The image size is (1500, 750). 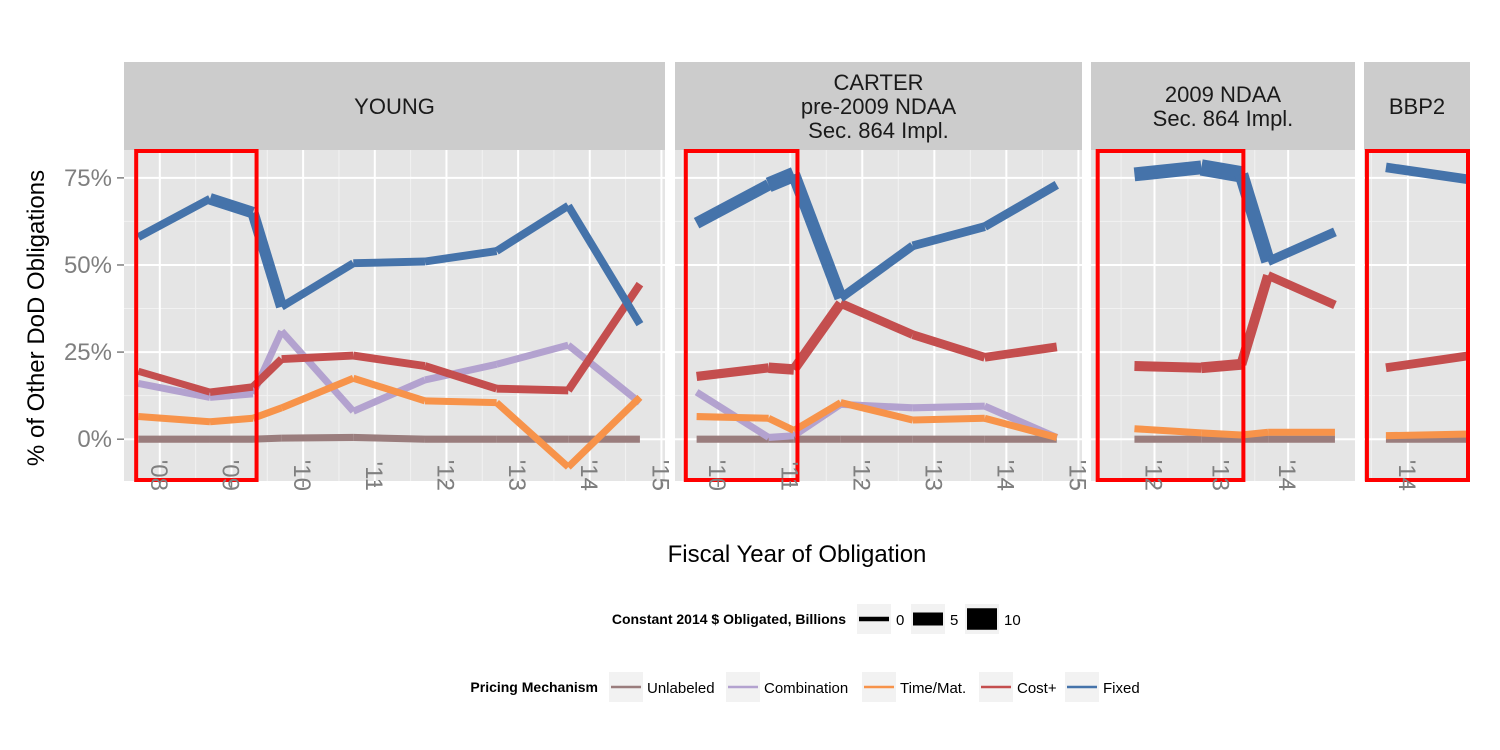 I want to click on y-axis-title: % of Other DoD Obligations, so click(x=36, y=318).